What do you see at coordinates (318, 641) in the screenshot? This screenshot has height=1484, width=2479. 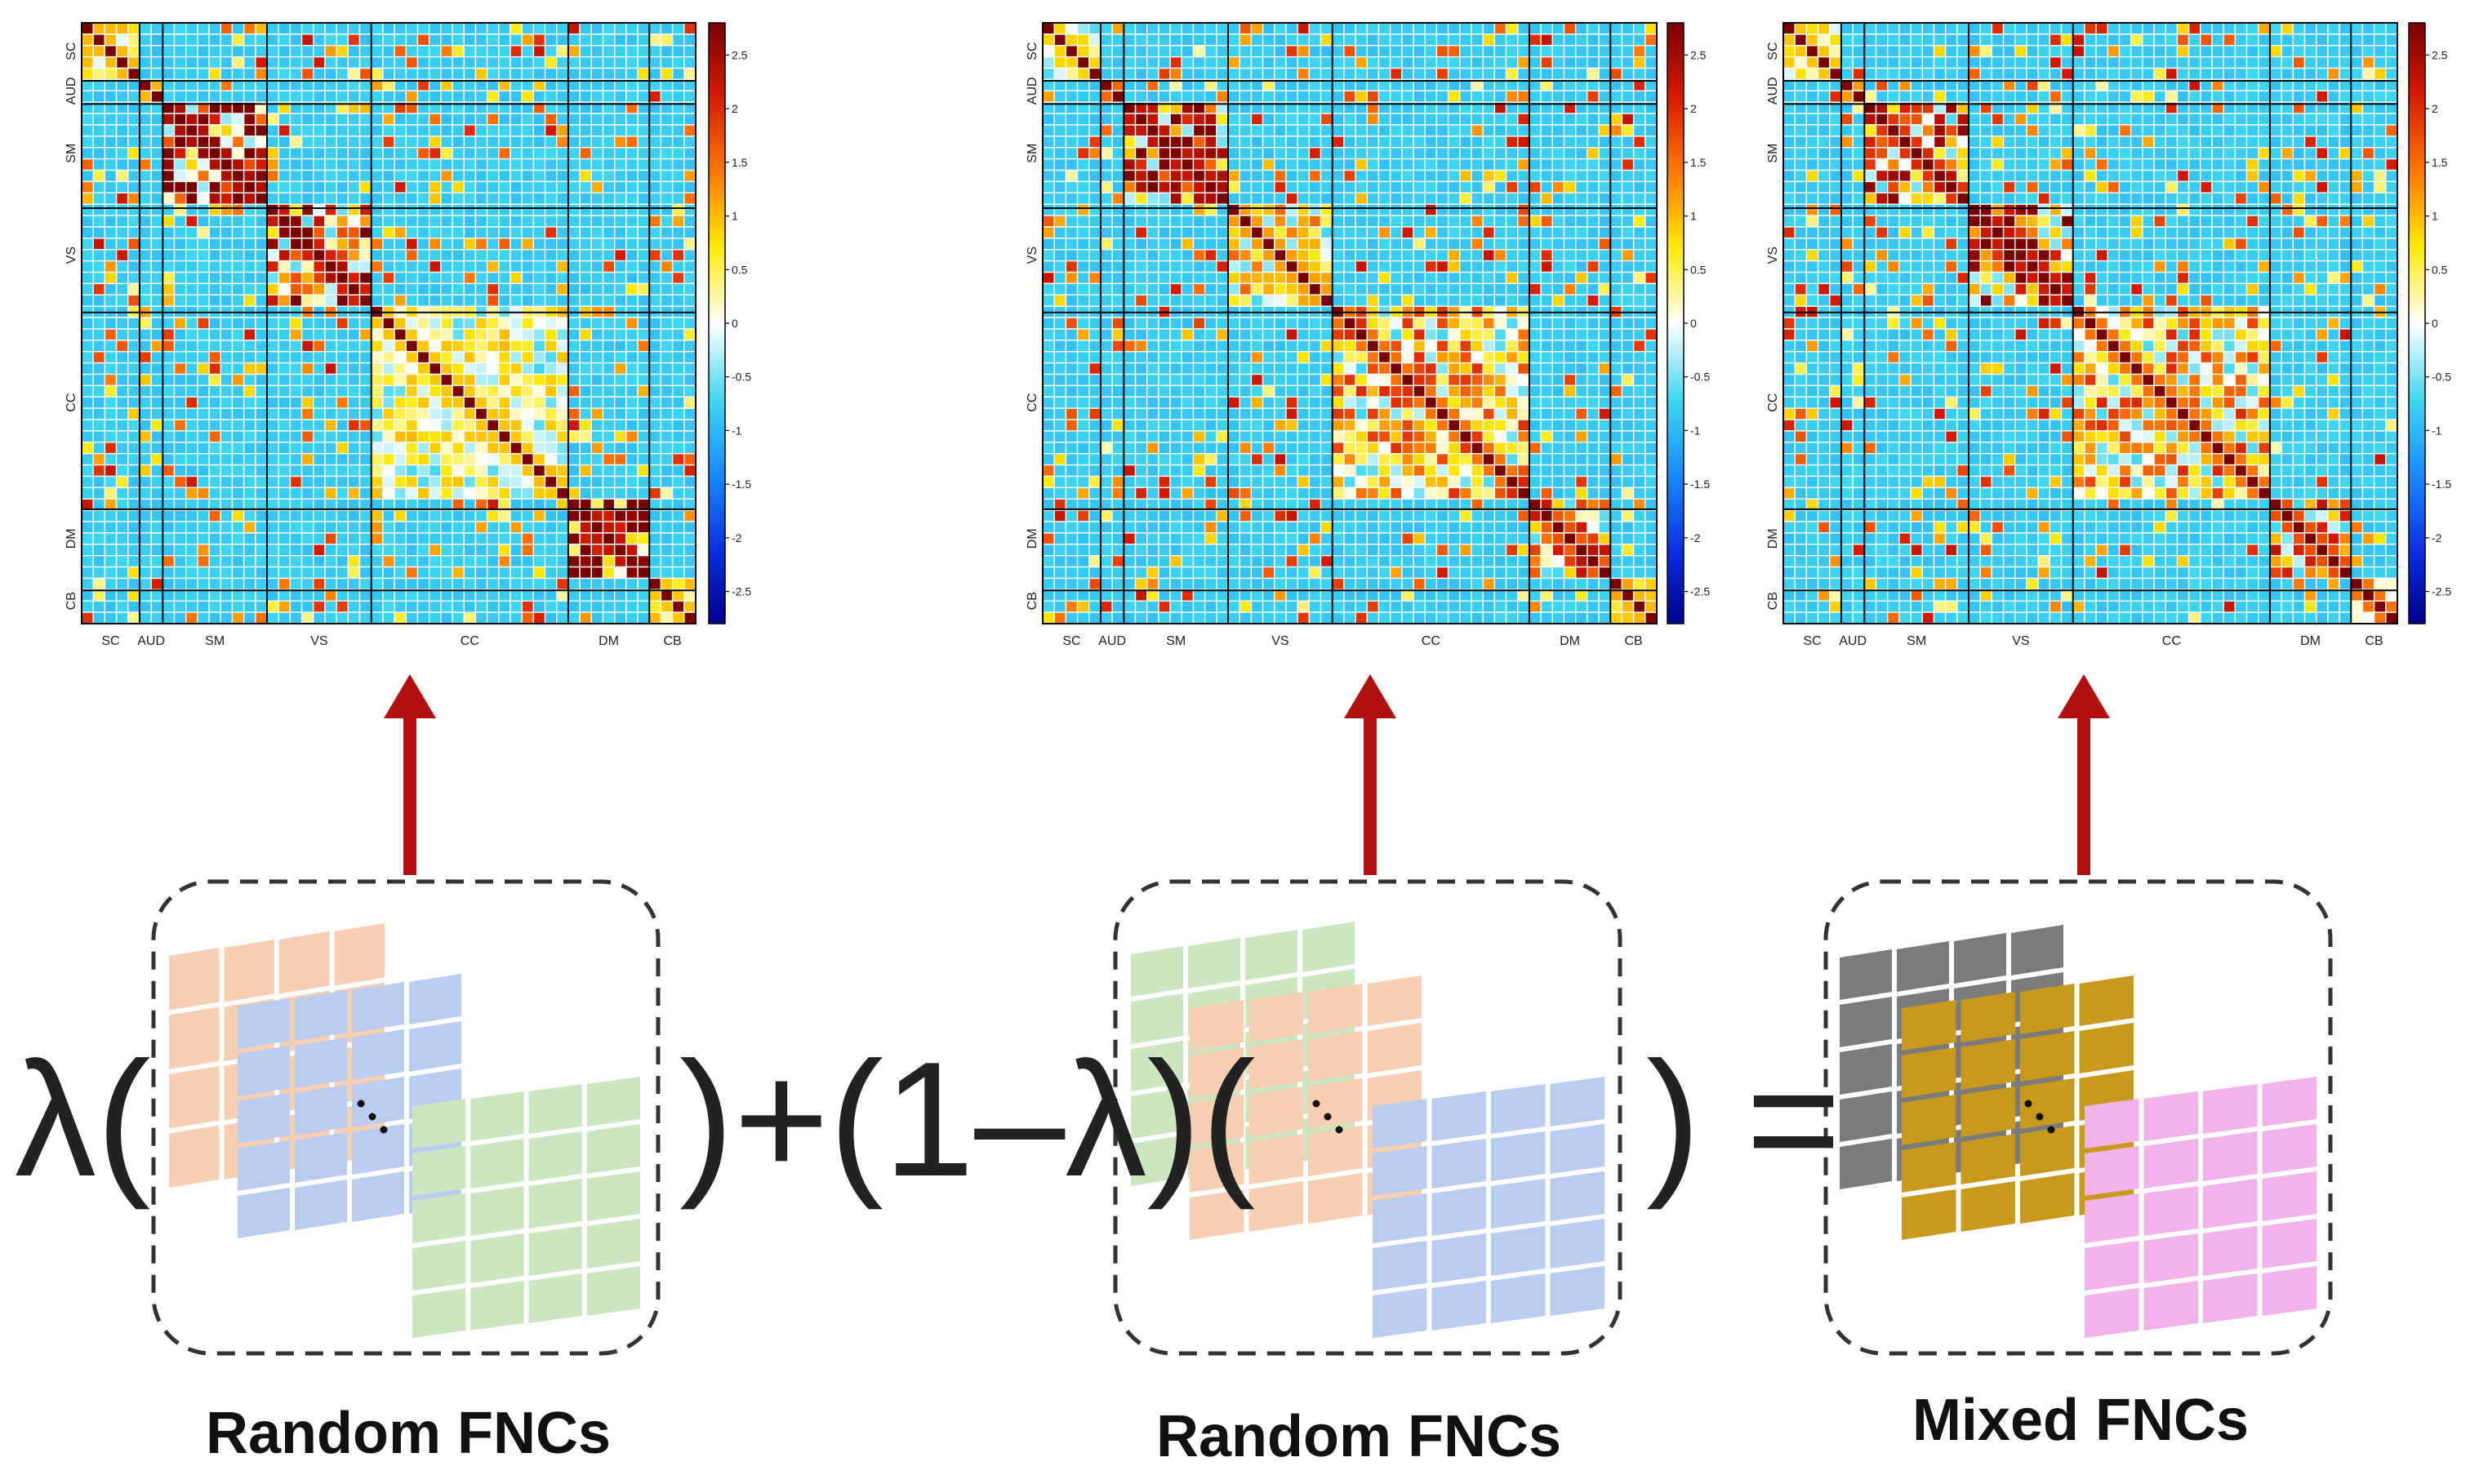 I see `x-axis-label-vs: VS` at bounding box center [318, 641].